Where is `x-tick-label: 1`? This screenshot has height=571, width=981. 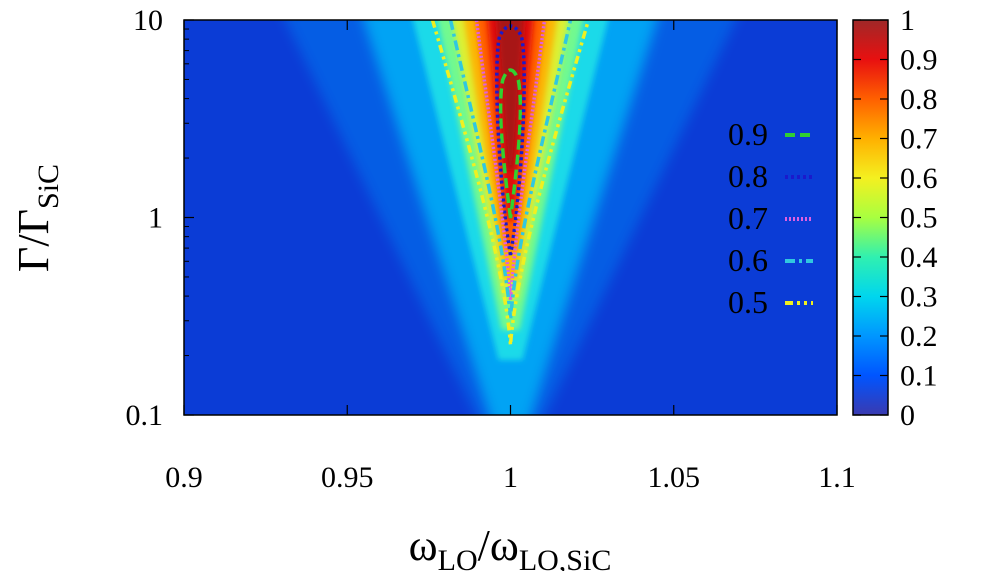 x-tick-label: 1 is located at coordinates (510, 477).